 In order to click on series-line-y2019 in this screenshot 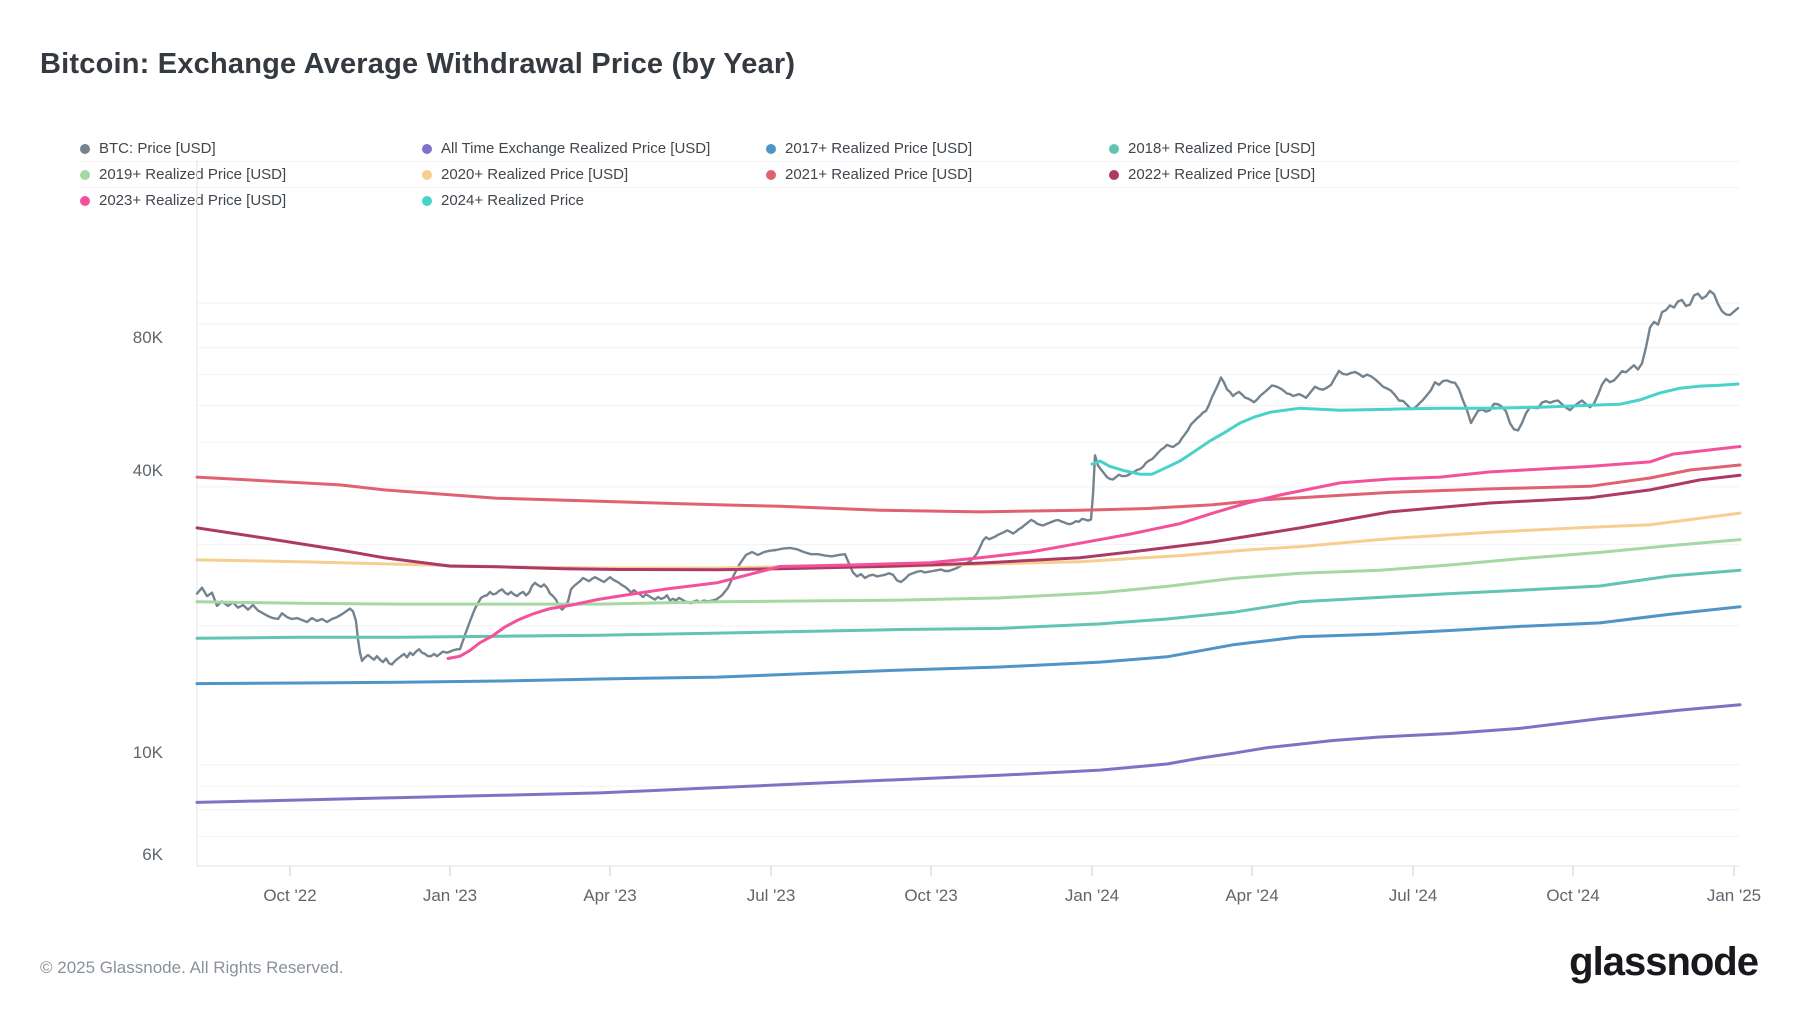, I will do `click(968, 572)`.